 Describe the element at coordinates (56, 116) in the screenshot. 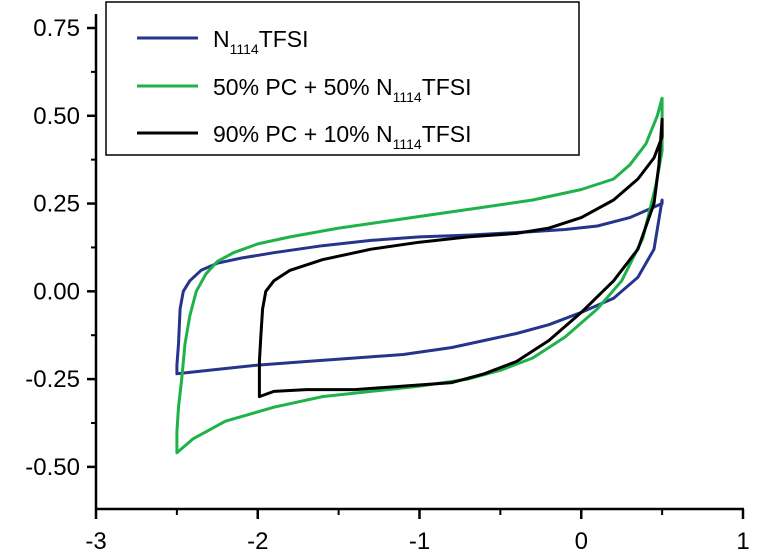

I see `y-tick-label: 0.50` at that location.